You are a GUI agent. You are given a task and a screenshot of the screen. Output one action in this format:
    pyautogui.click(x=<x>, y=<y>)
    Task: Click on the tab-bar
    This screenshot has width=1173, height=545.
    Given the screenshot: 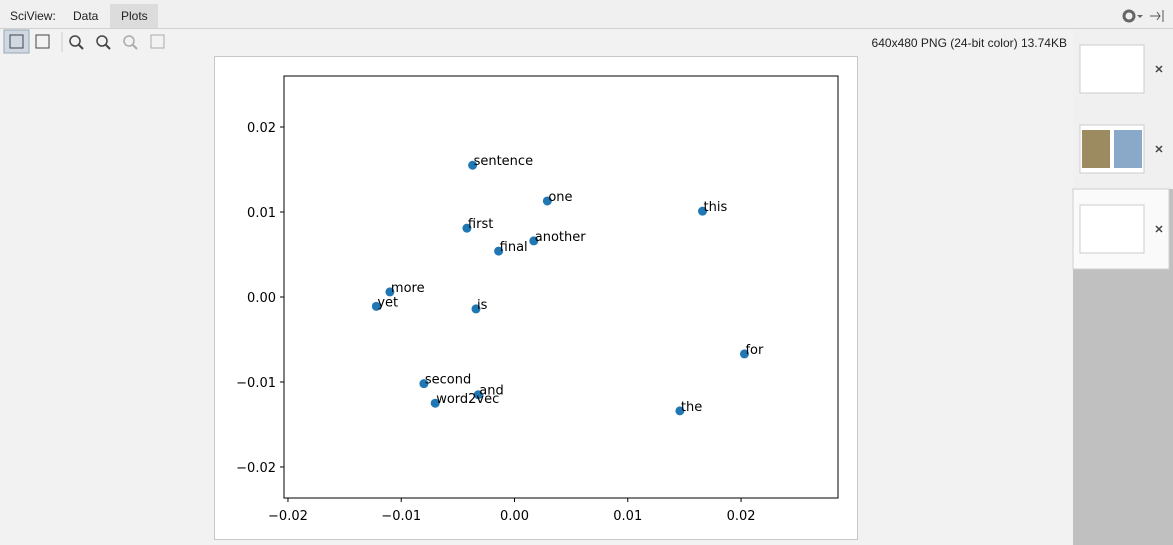 What is the action you would take?
    pyautogui.click(x=586, y=14)
    